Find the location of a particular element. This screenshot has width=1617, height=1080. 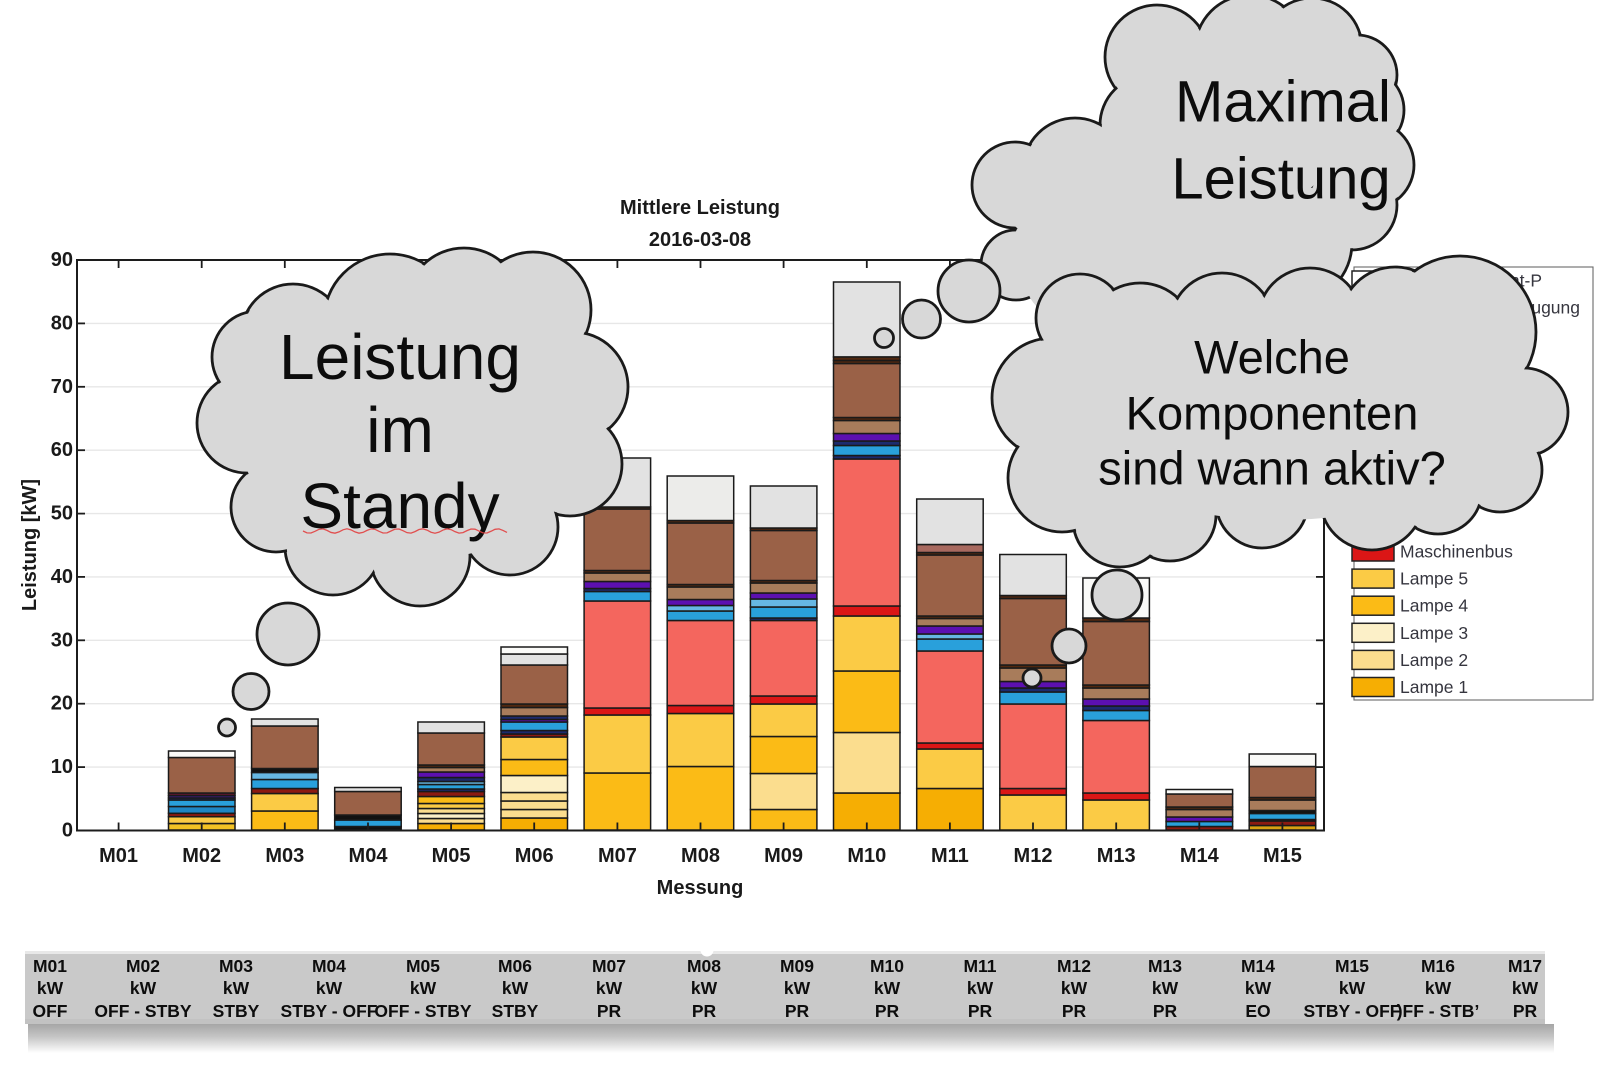

svg-text: sind wann aktiv? is located at coordinates (1271, 468).